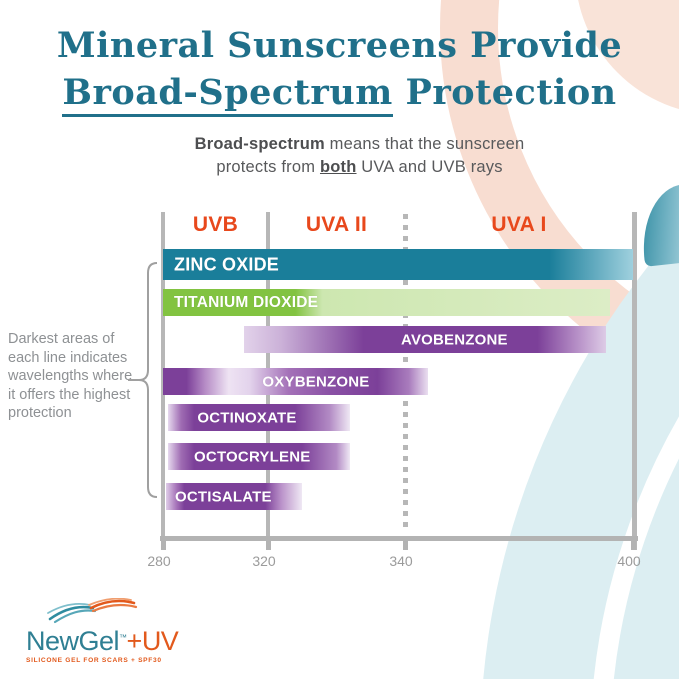  Describe the element at coordinates (268, 167) in the screenshot. I see `subtitle-pre-2: protects from` at that location.